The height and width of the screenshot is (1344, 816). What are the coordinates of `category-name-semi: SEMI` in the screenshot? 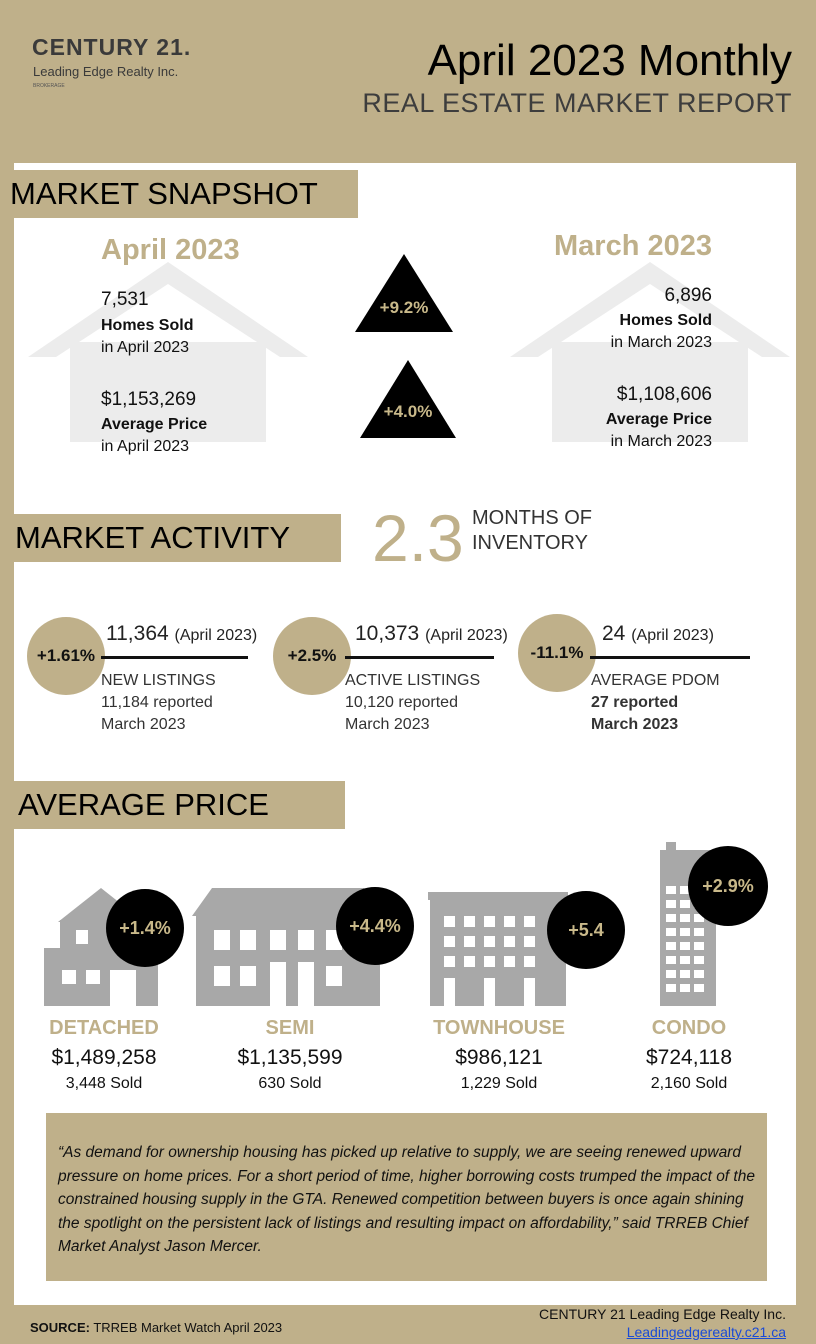 It's located at (290, 1028).